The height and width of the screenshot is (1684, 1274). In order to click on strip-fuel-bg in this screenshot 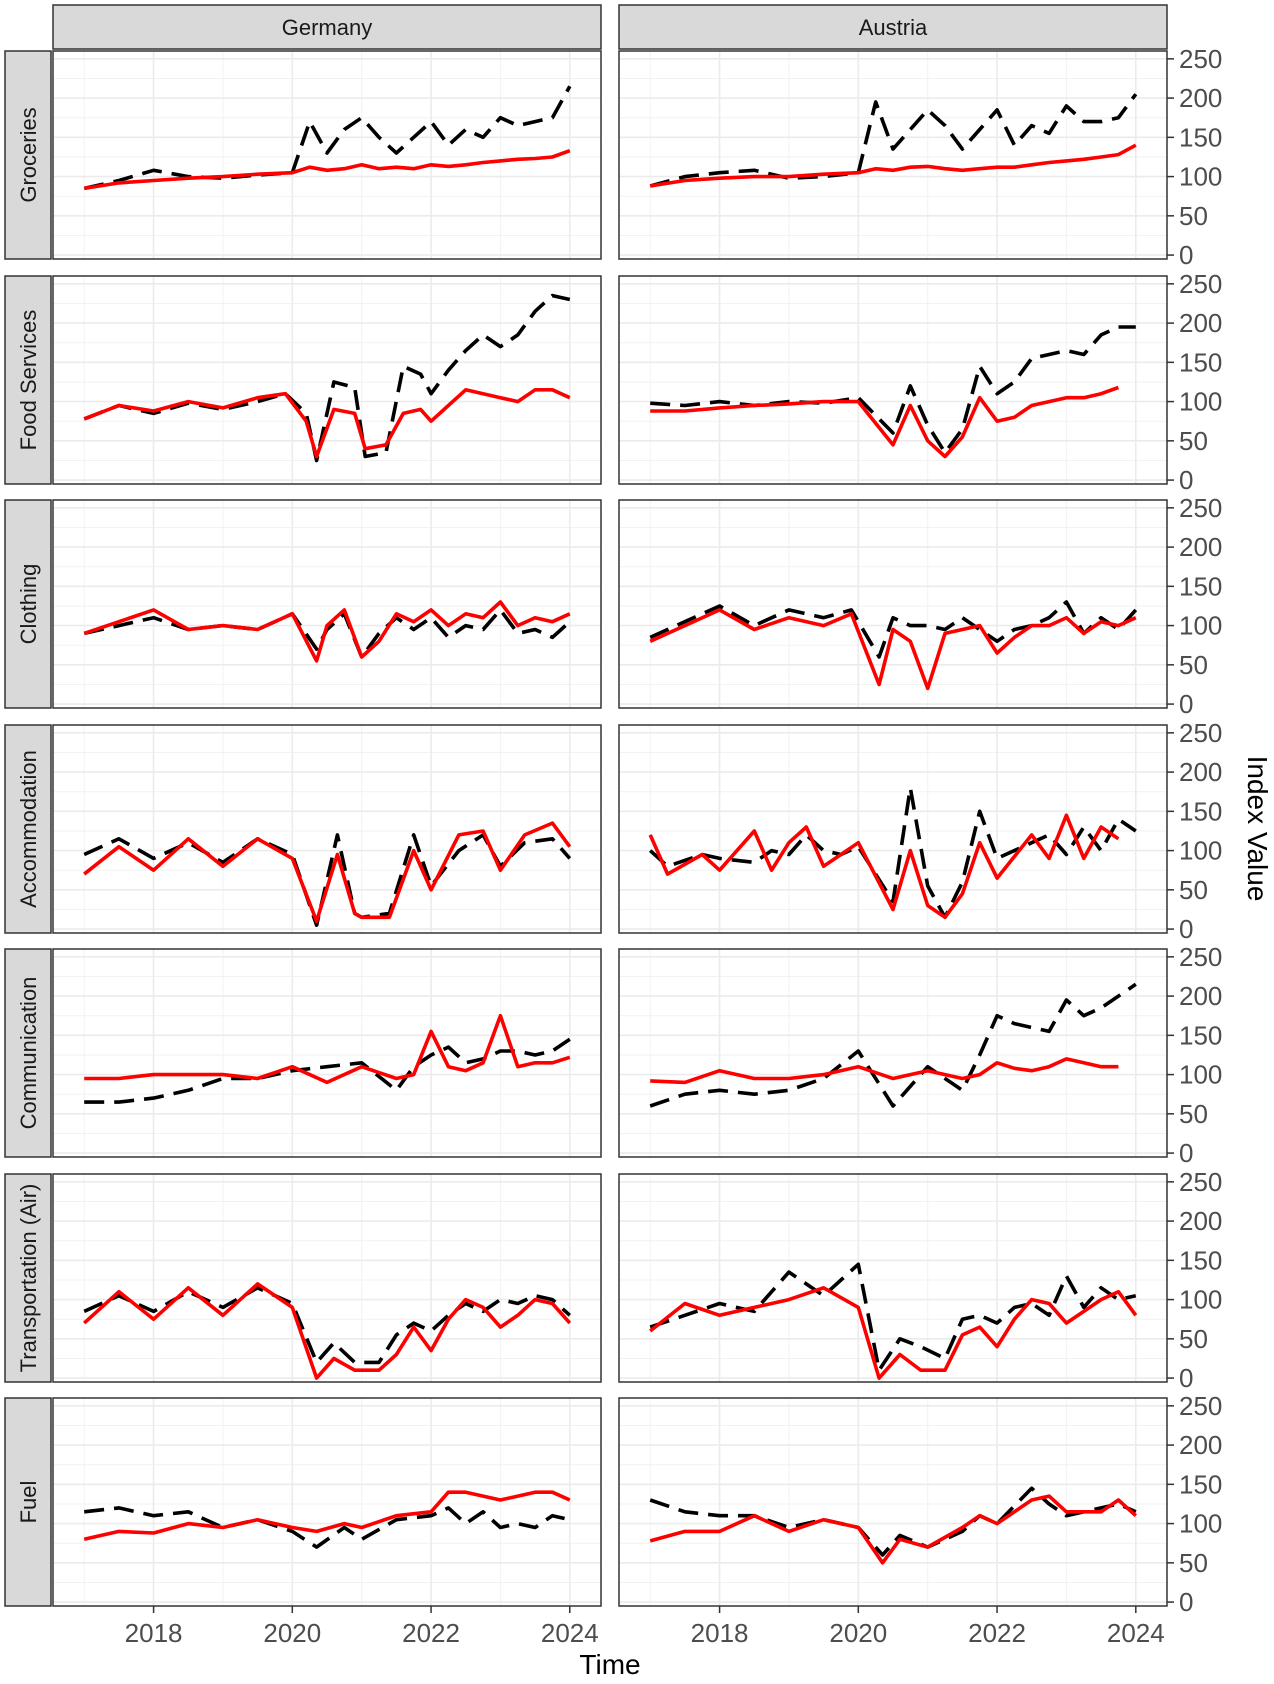, I will do `click(28, 1502)`.